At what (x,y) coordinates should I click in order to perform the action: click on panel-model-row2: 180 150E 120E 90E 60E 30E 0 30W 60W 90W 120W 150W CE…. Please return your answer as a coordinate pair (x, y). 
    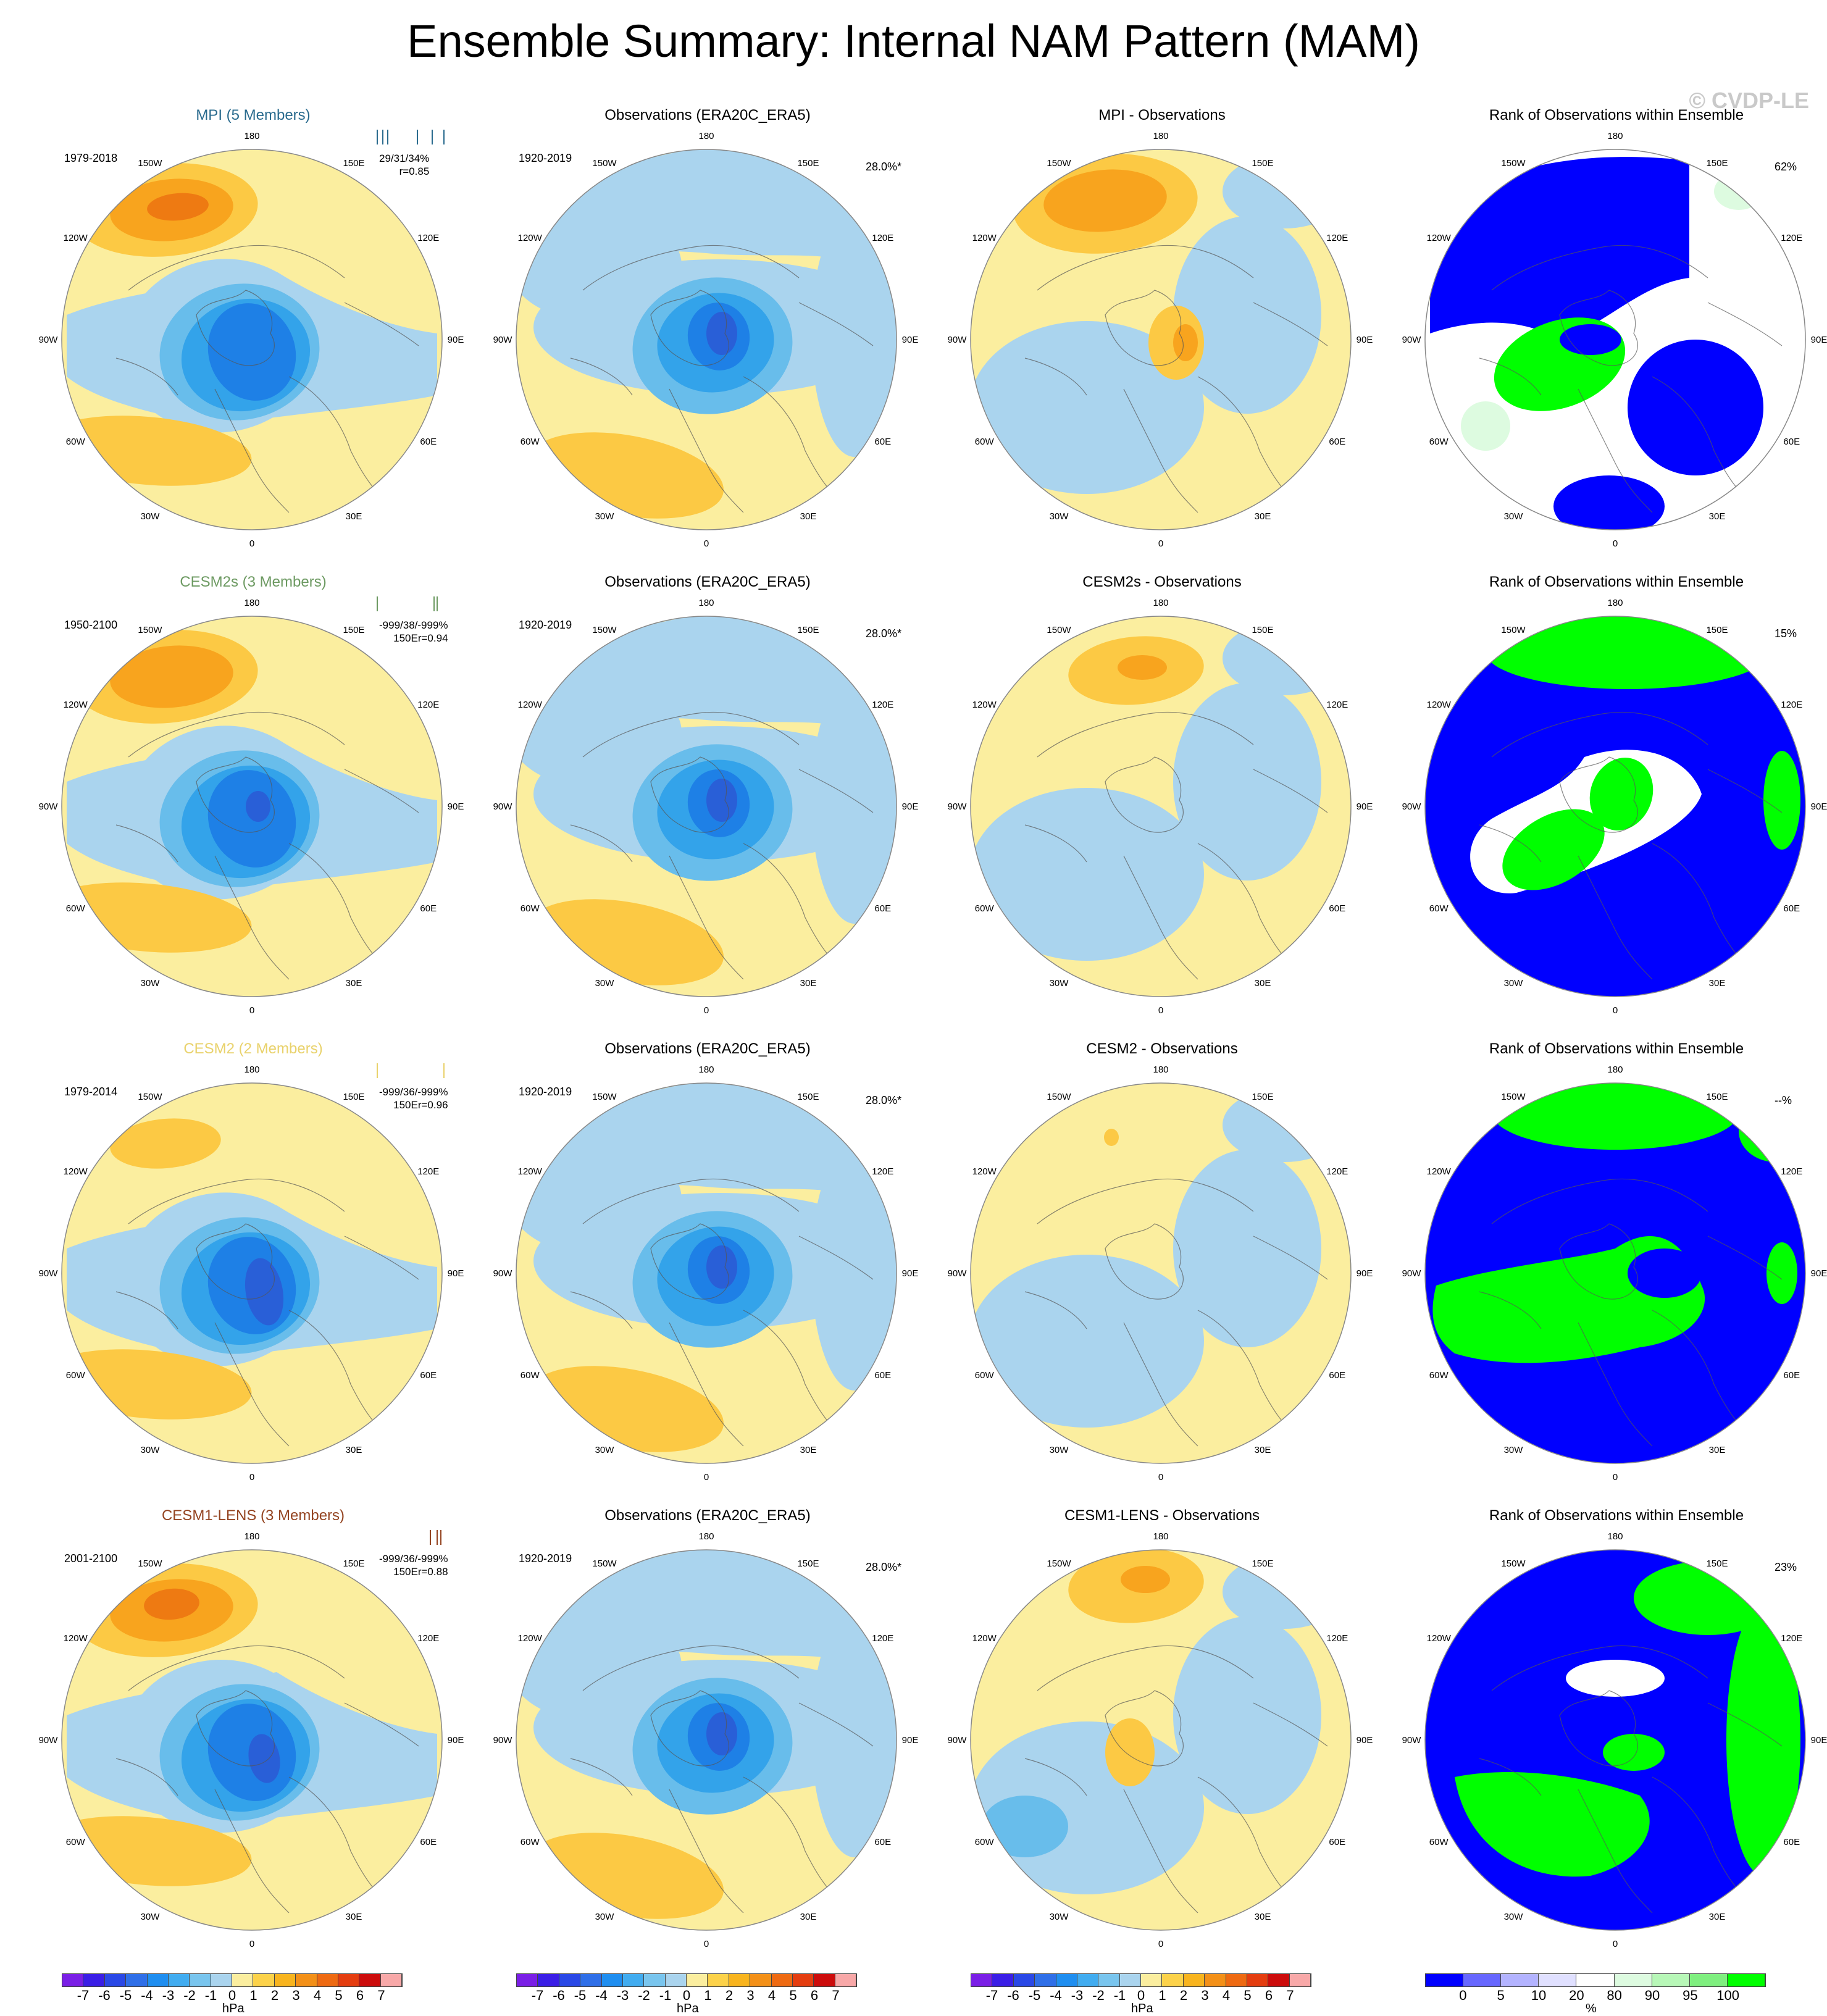
    Looking at the image, I should click on (253, 799).